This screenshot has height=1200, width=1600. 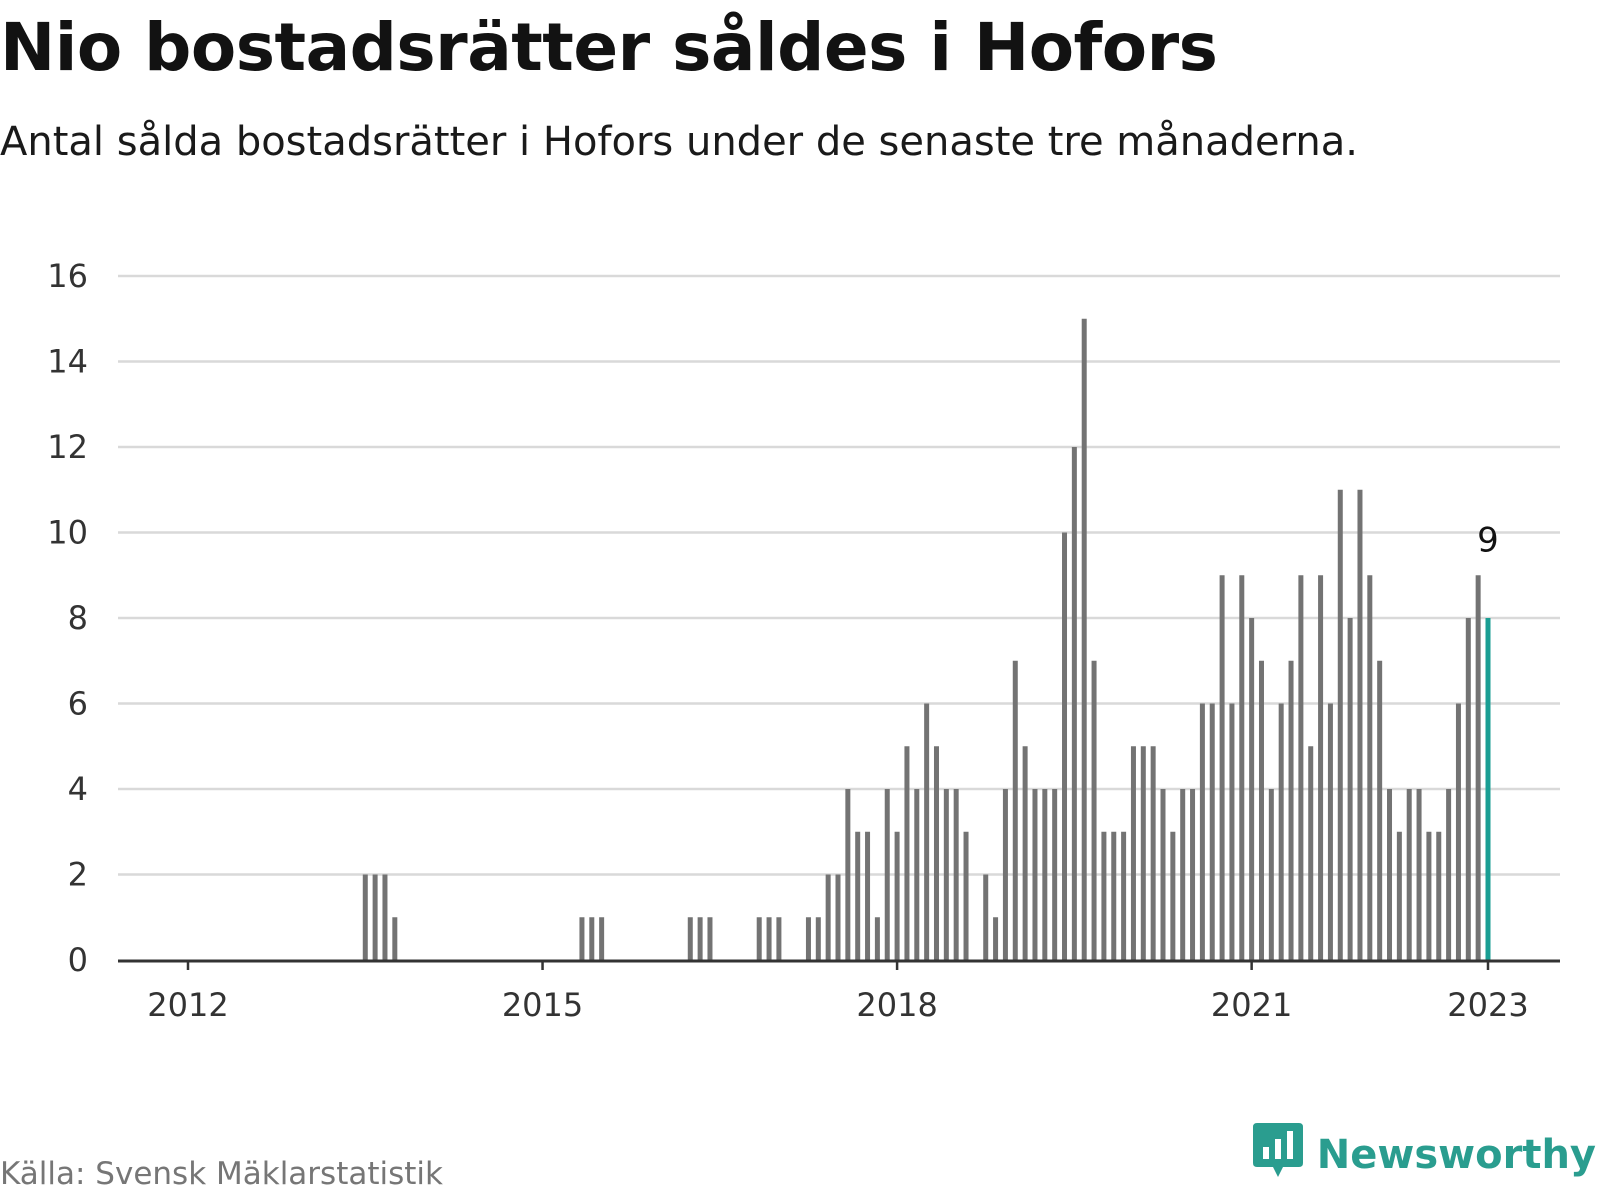 What do you see at coordinates (78, 960) in the screenshot?
I see `y-tick-label: 0` at bounding box center [78, 960].